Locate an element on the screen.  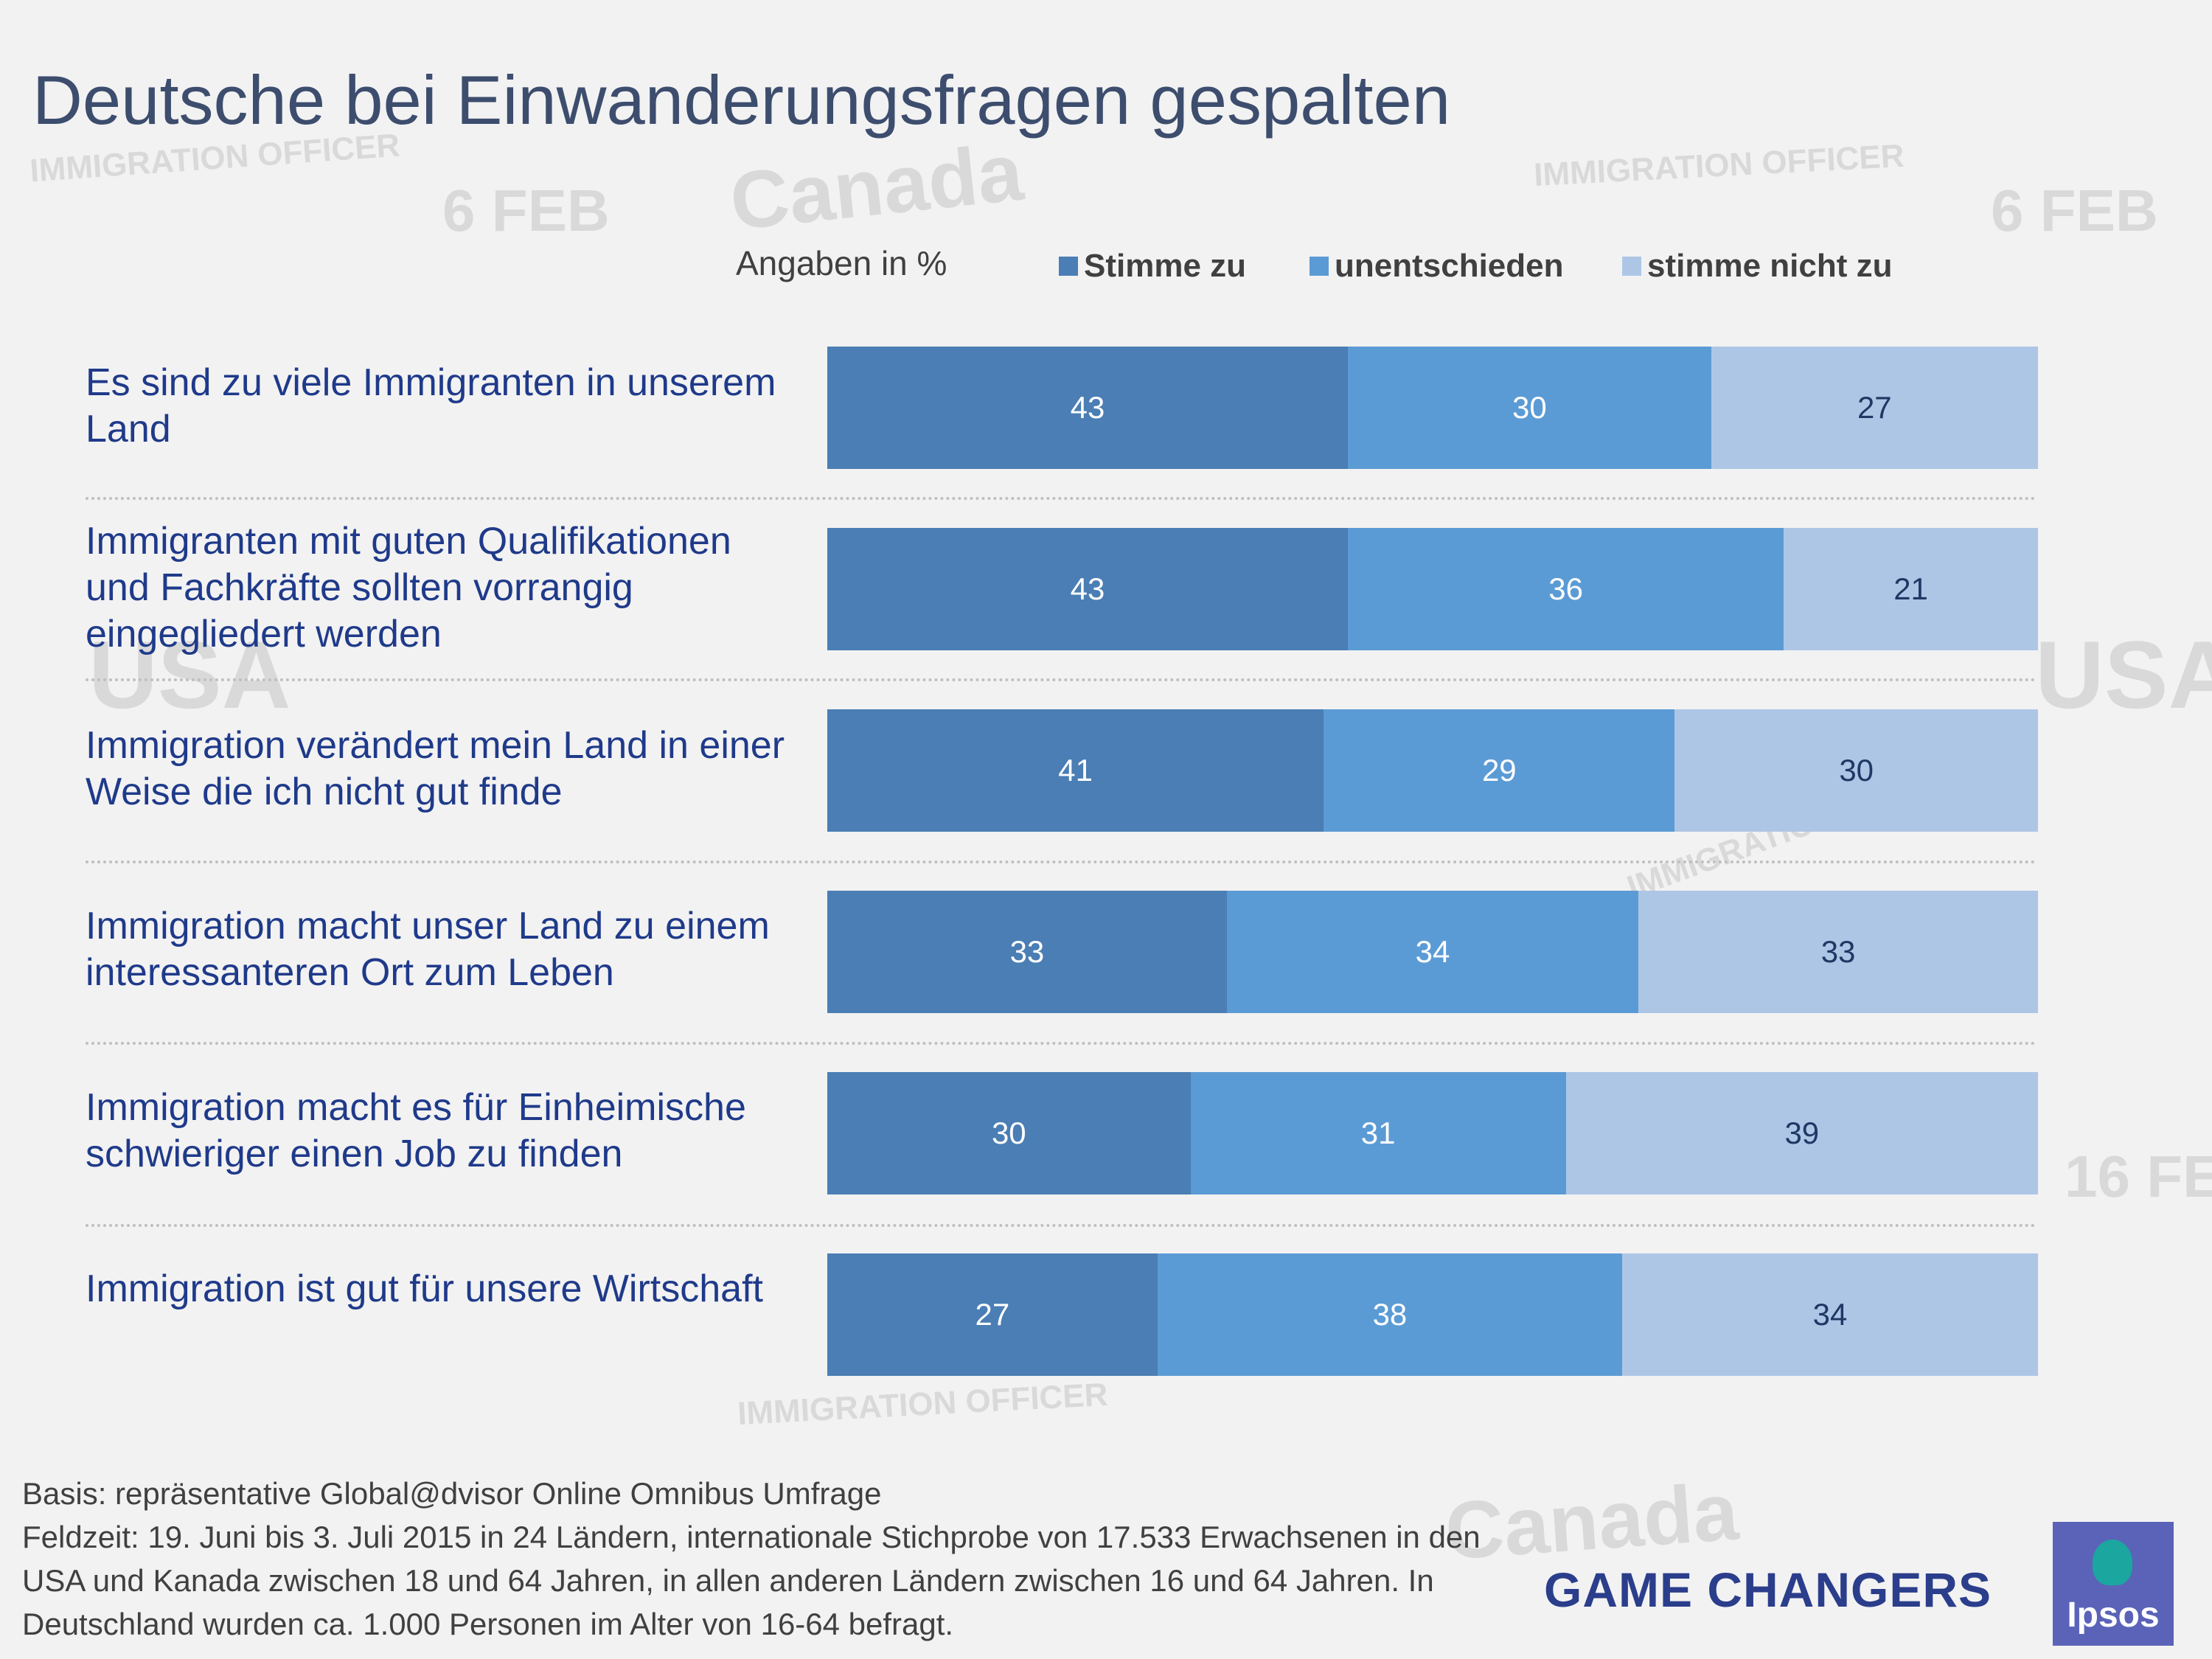
bar-segment-unentschieden: 31 is located at coordinates (1378, 1133).